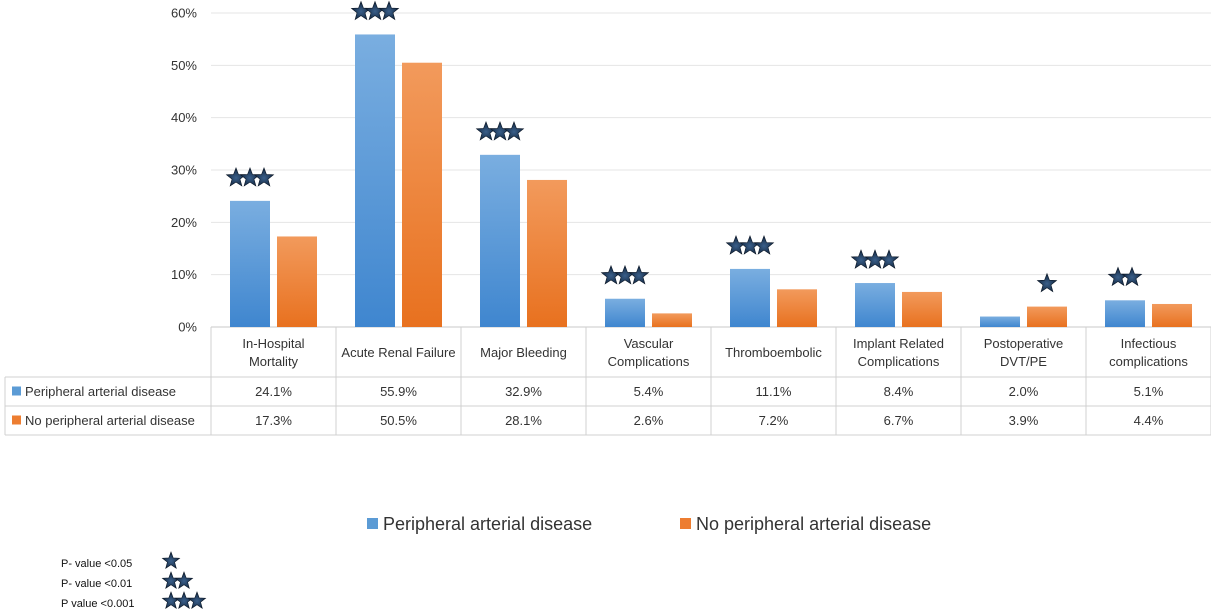 Image resolution: width=1211 pixels, height=612 pixels. I want to click on category-label: Infectious complications, so click(1148, 352).